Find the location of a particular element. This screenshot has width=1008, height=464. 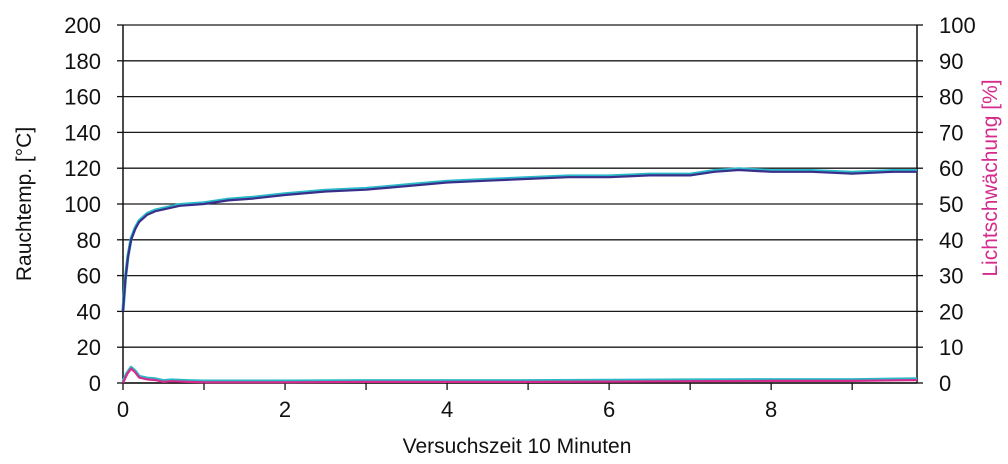

y-tick-label-left: 20 is located at coordinates (89, 347).